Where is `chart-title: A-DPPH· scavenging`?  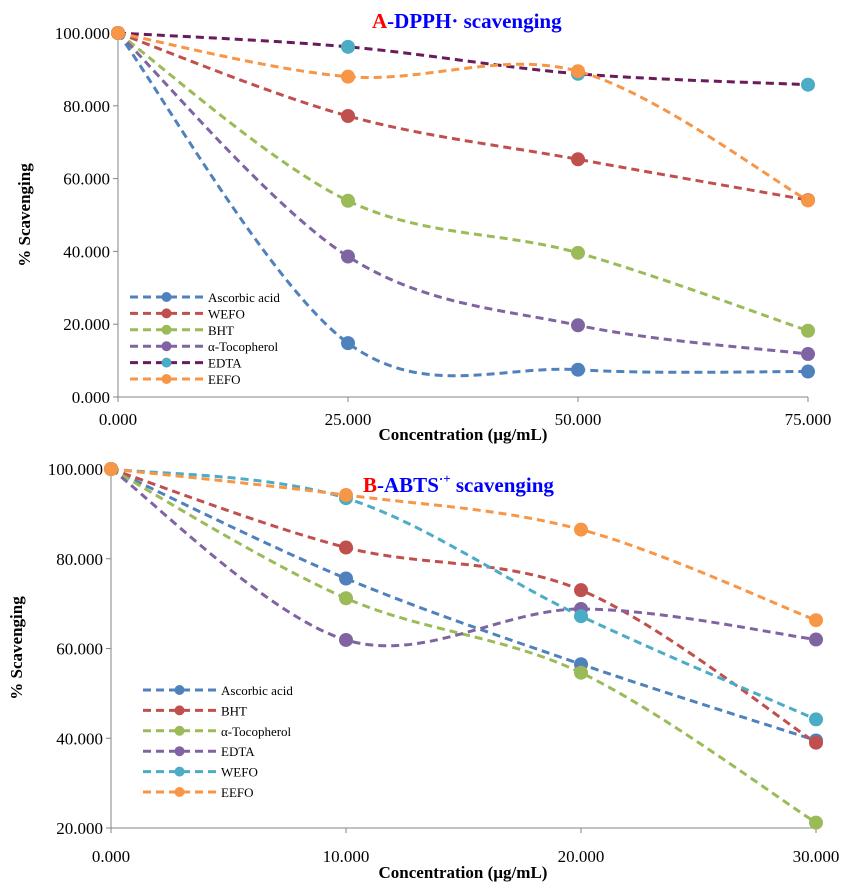 chart-title: A-DPPH· scavenging is located at coordinates (467, 21).